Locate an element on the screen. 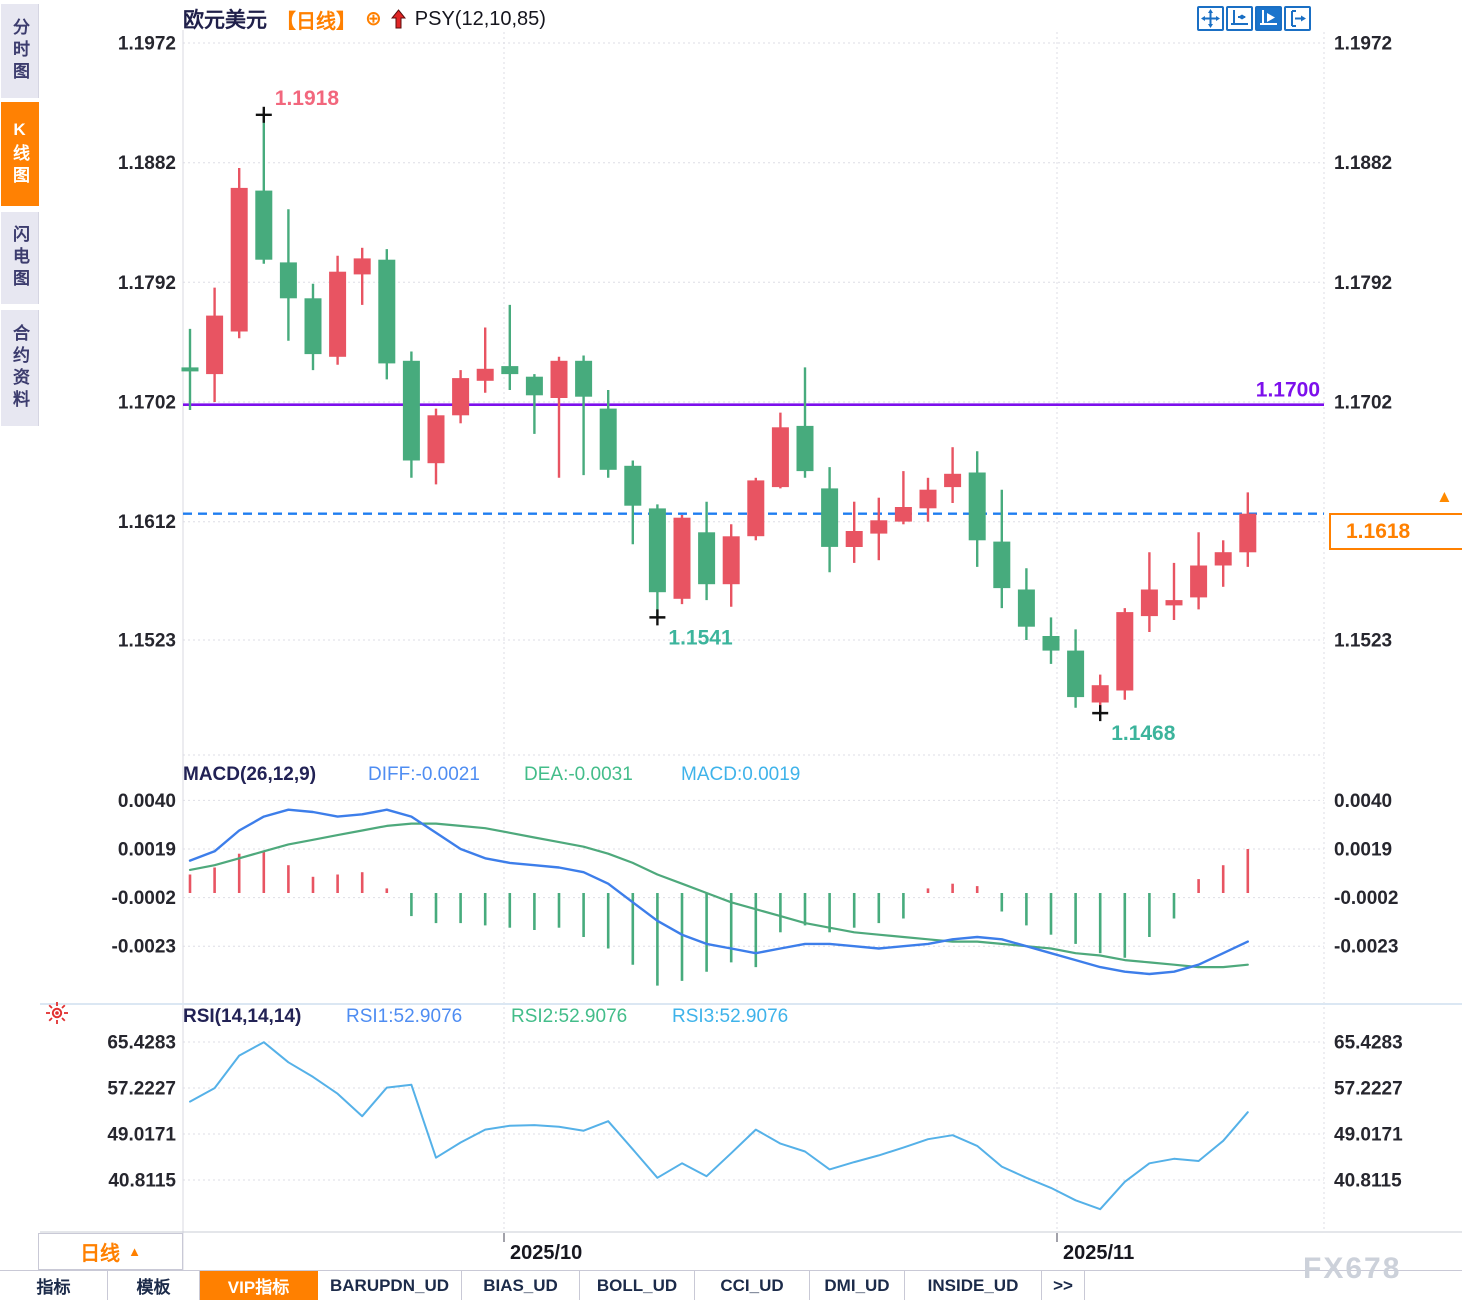 The height and width of the screenshot is (1305, 1462). bottom-tab-5: BIAS_UD is located at coordinates (521, 1285).